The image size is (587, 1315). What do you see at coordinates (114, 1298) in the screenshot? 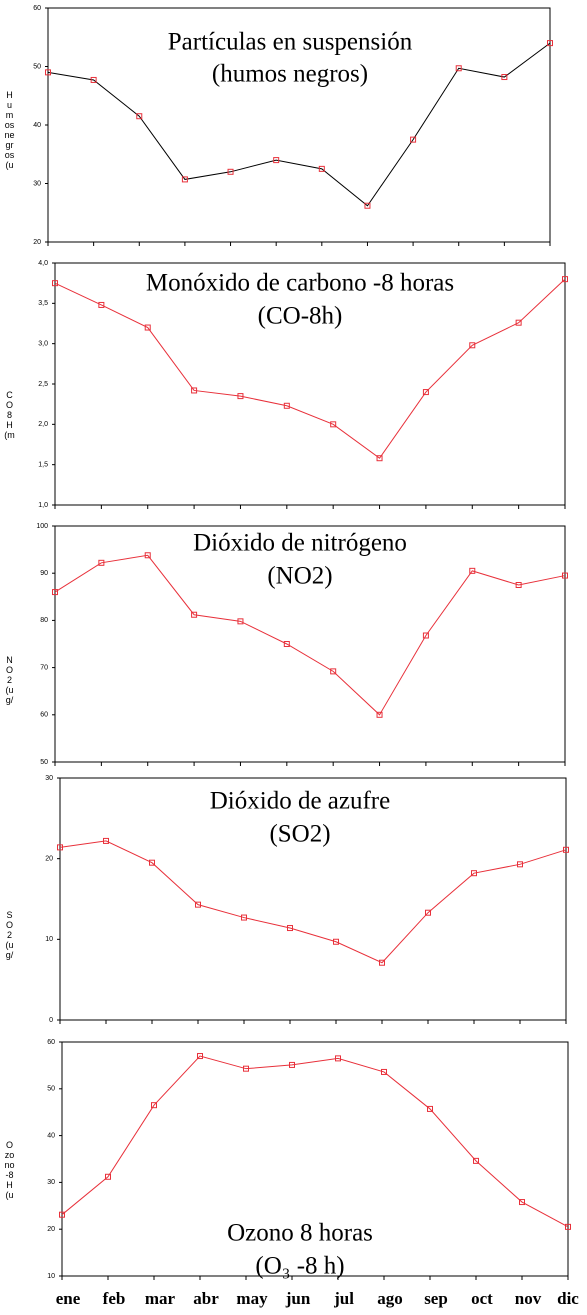
I see `x-tick-label: feb` at bounding box center [114, 1298].